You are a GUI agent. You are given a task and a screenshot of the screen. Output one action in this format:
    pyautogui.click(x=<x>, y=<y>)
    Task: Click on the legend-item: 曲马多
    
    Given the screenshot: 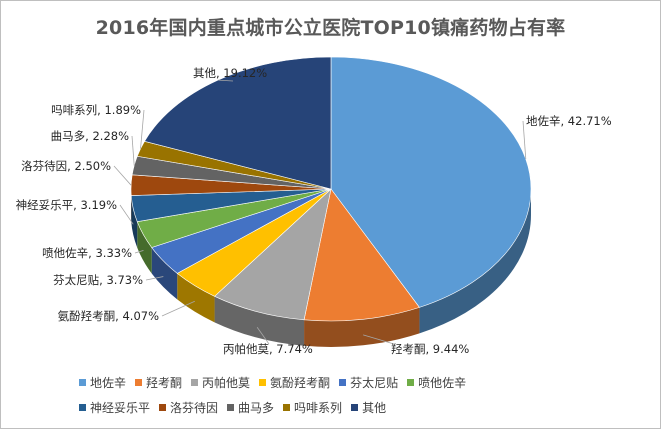 What is the action you would take?
    pyautogui.click(x=250, y=407)
    